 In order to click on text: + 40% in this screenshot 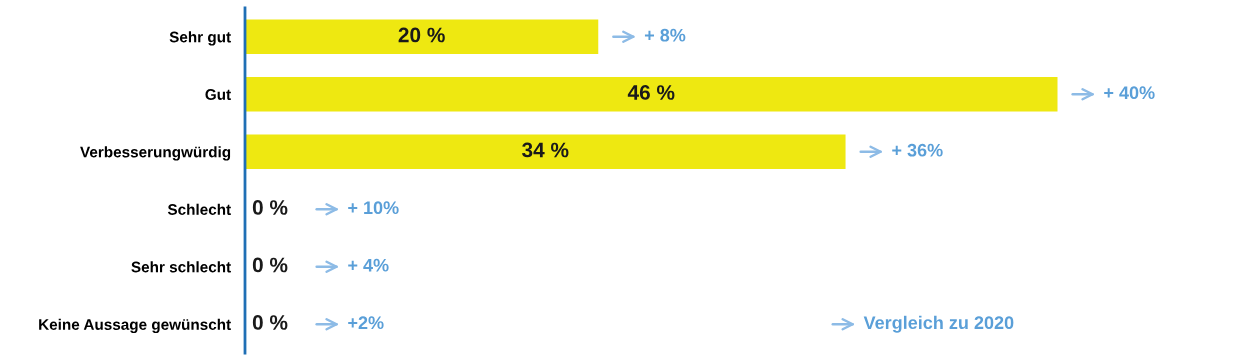, I will do `click(1129, 93)`.